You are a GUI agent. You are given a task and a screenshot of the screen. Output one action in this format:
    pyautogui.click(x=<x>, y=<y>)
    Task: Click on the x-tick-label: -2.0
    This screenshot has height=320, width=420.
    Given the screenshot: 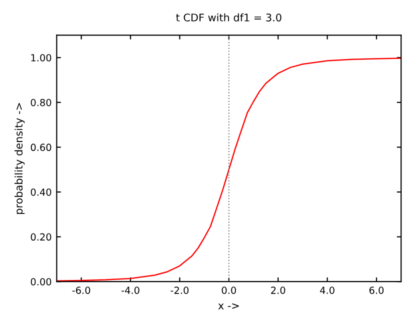 What is the action you would take?
    pyautogui.click(x=179, y=290)
    